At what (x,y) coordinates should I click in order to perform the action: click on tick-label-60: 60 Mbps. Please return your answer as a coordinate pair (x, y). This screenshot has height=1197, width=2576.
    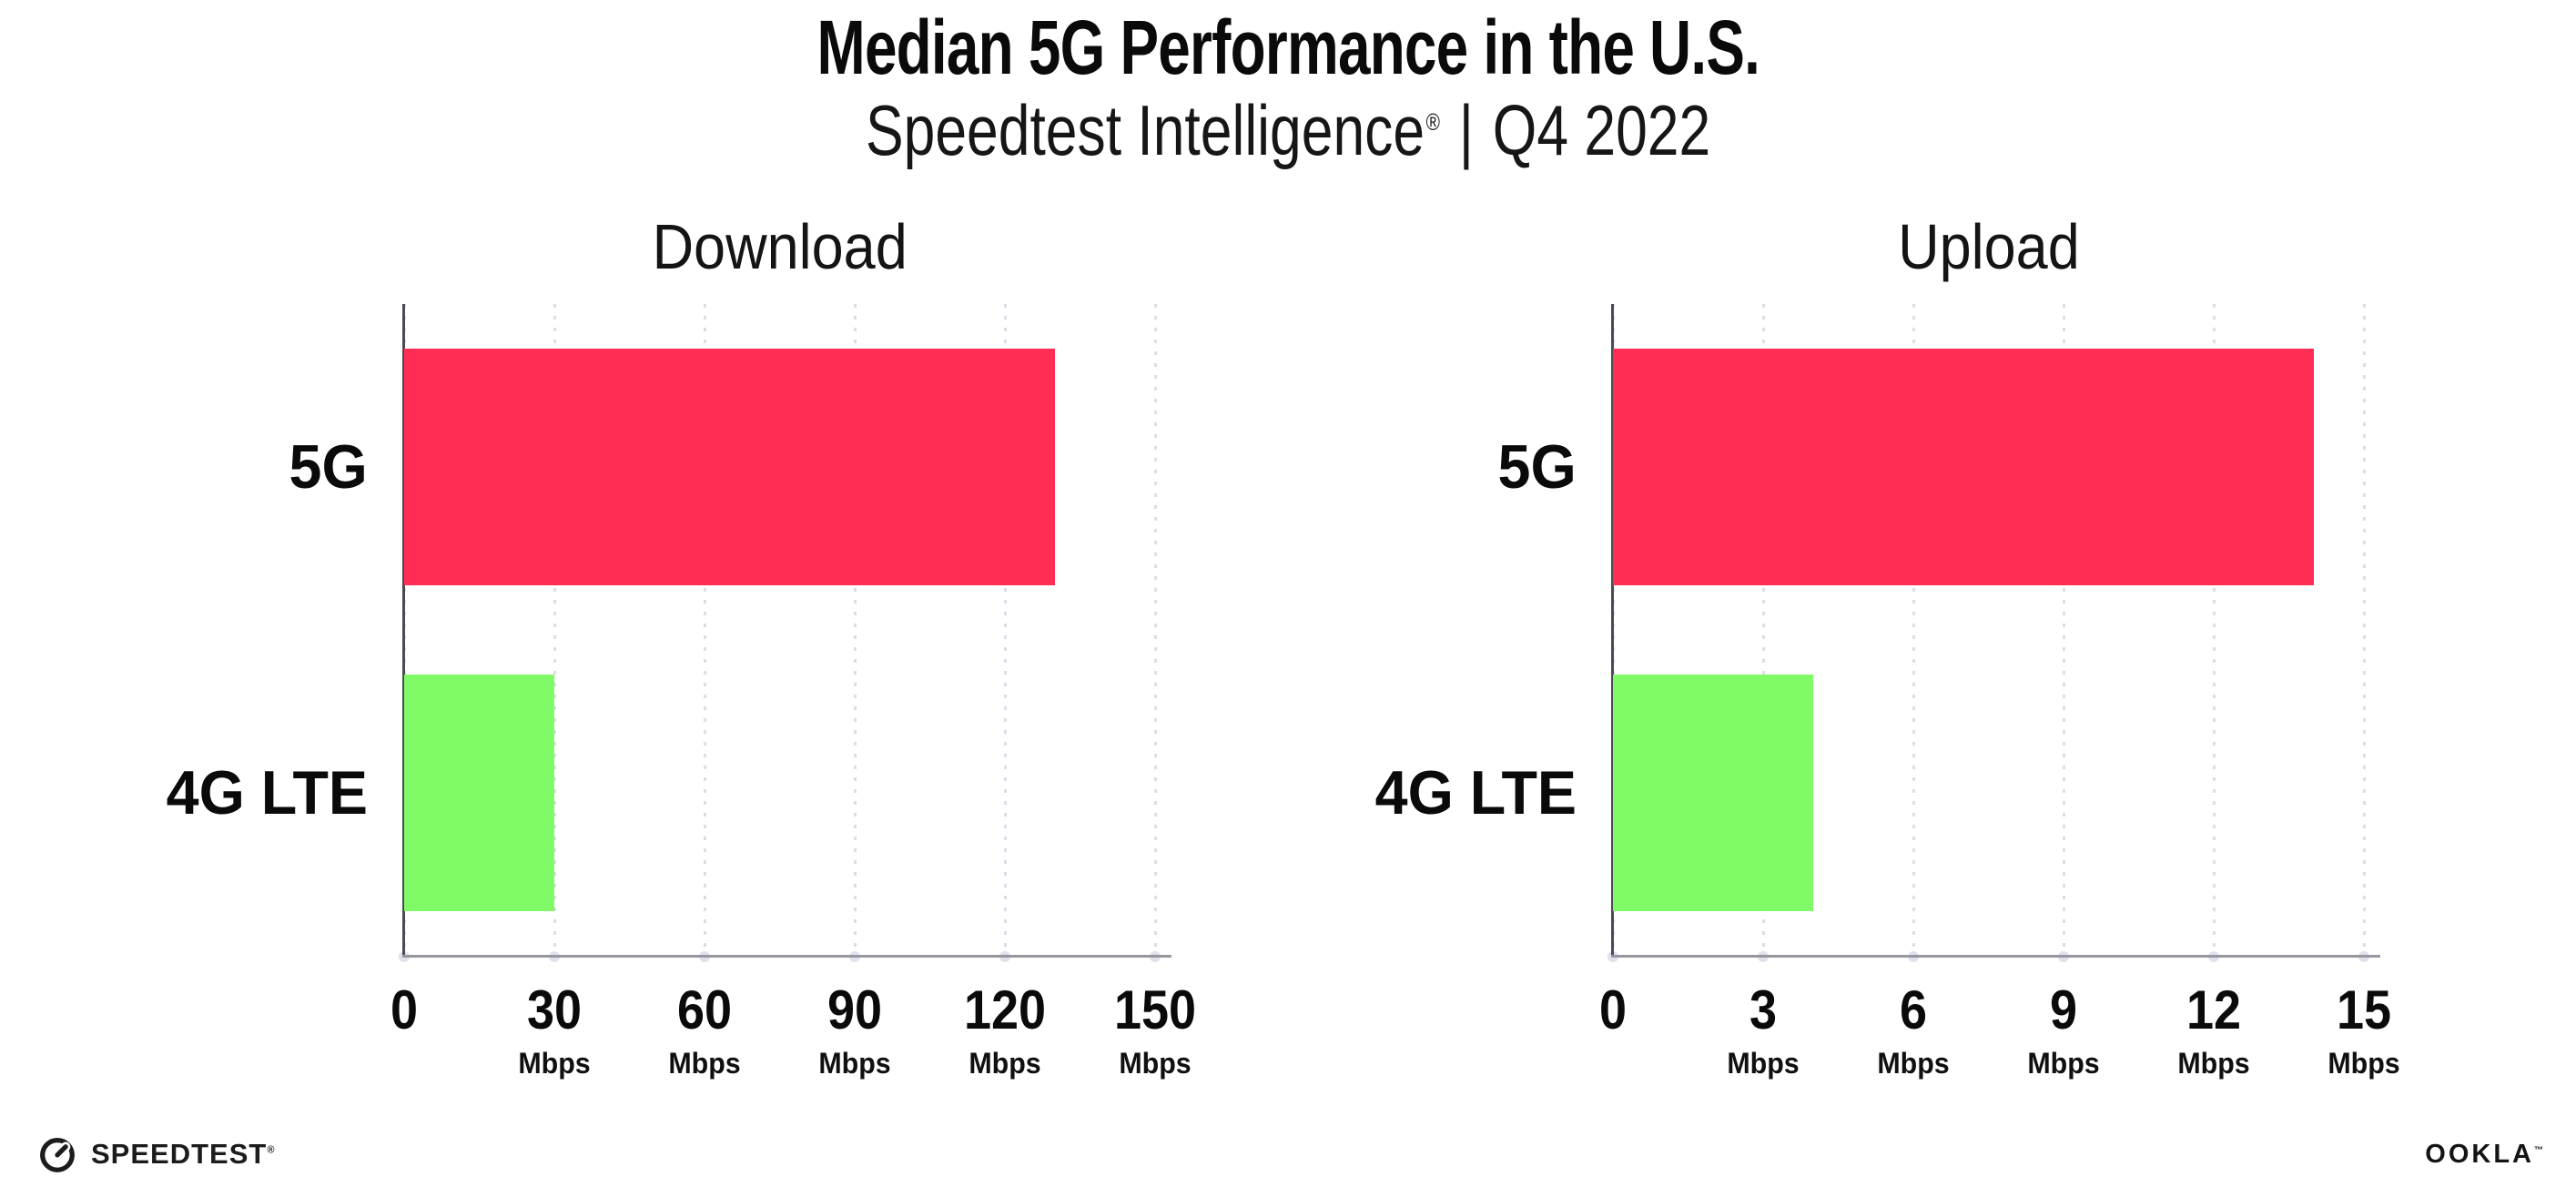
    Looking at the image, I should click on (704, 1030).